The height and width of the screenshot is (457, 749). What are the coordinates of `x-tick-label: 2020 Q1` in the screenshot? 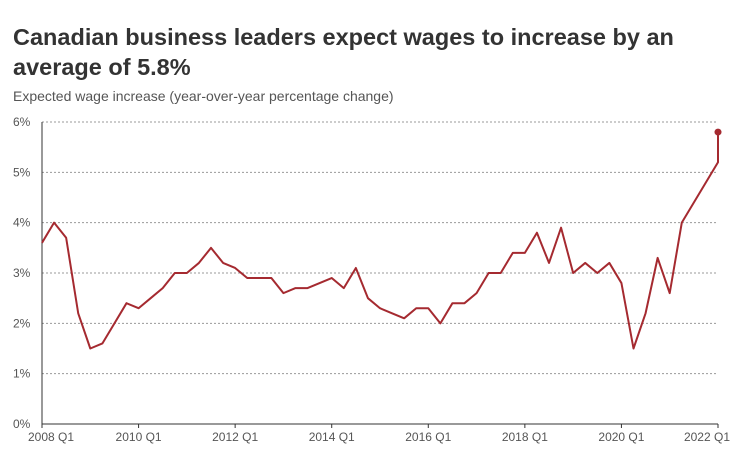 It's located at (621, 437).